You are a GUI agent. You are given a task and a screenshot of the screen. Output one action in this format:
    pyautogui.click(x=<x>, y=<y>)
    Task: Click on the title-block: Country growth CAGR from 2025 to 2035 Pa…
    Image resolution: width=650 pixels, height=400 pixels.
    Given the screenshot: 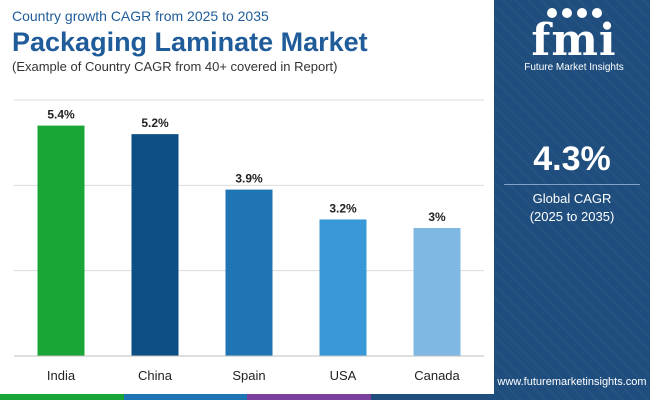 What is the action you would take?
    pyautogui.click(x=247, y=41)
    